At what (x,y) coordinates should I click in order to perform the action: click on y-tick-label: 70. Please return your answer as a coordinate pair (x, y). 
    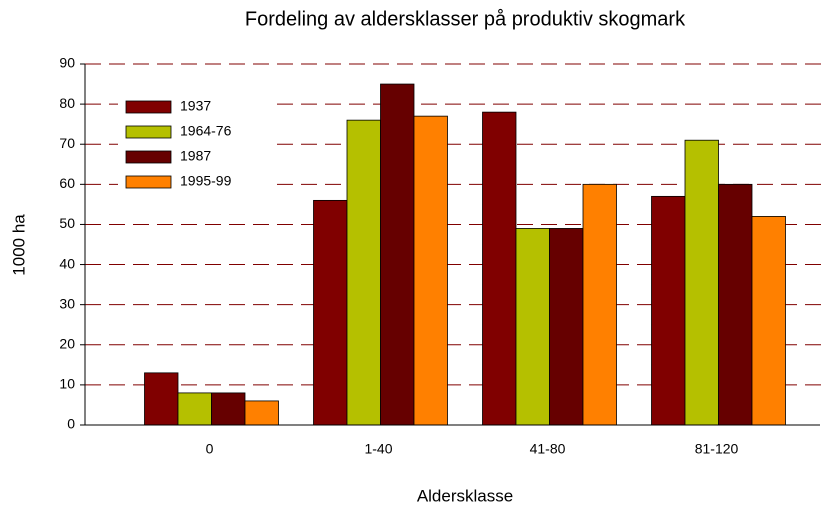
    Looking at the image, I should click on (67, 143).